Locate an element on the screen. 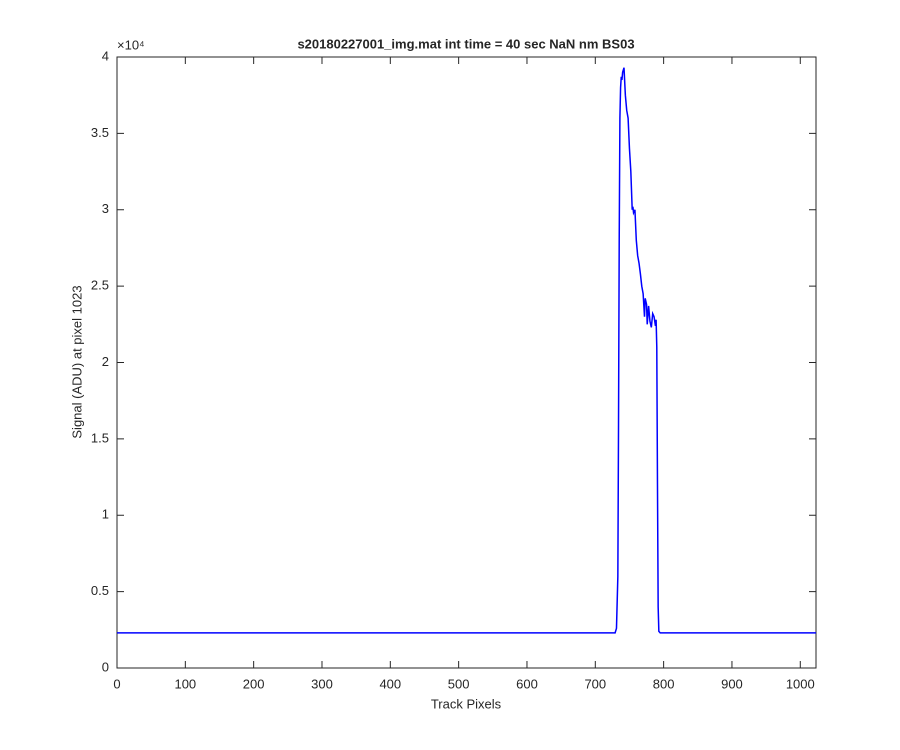 The image size is (900, 750). y-tick-label: 2.5 is located at coordinates (100, 285).